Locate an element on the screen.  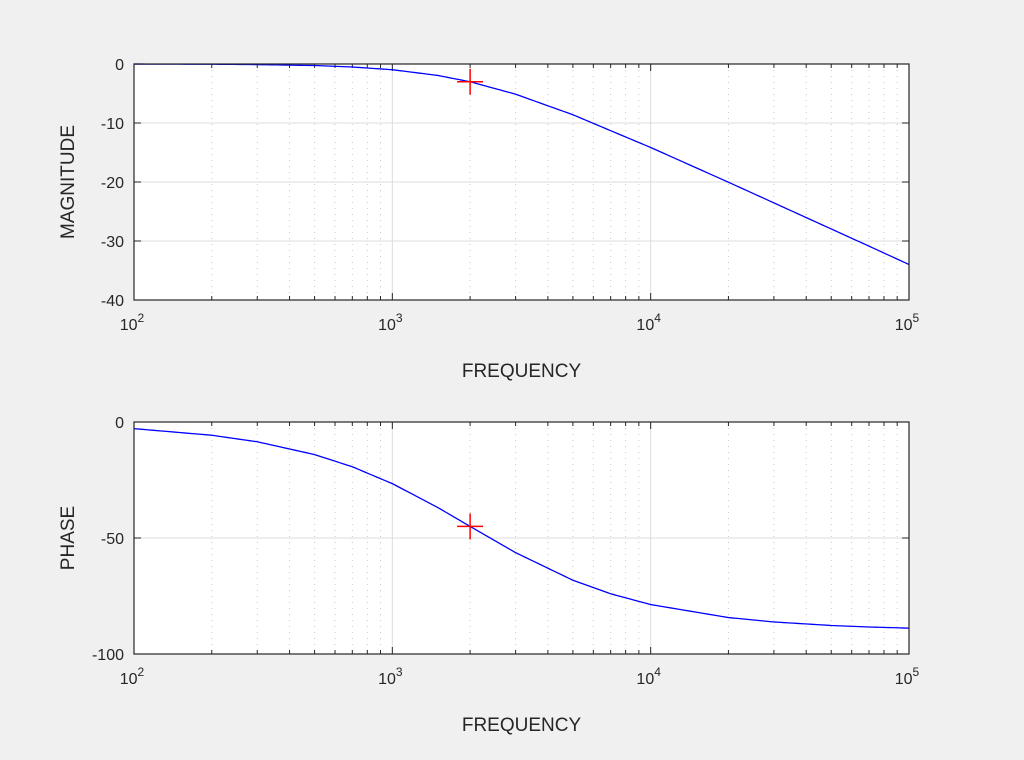
magnitude-y-tick-labels: 0 -10 -20 -30 -40 is located at coordinates (112, 183).